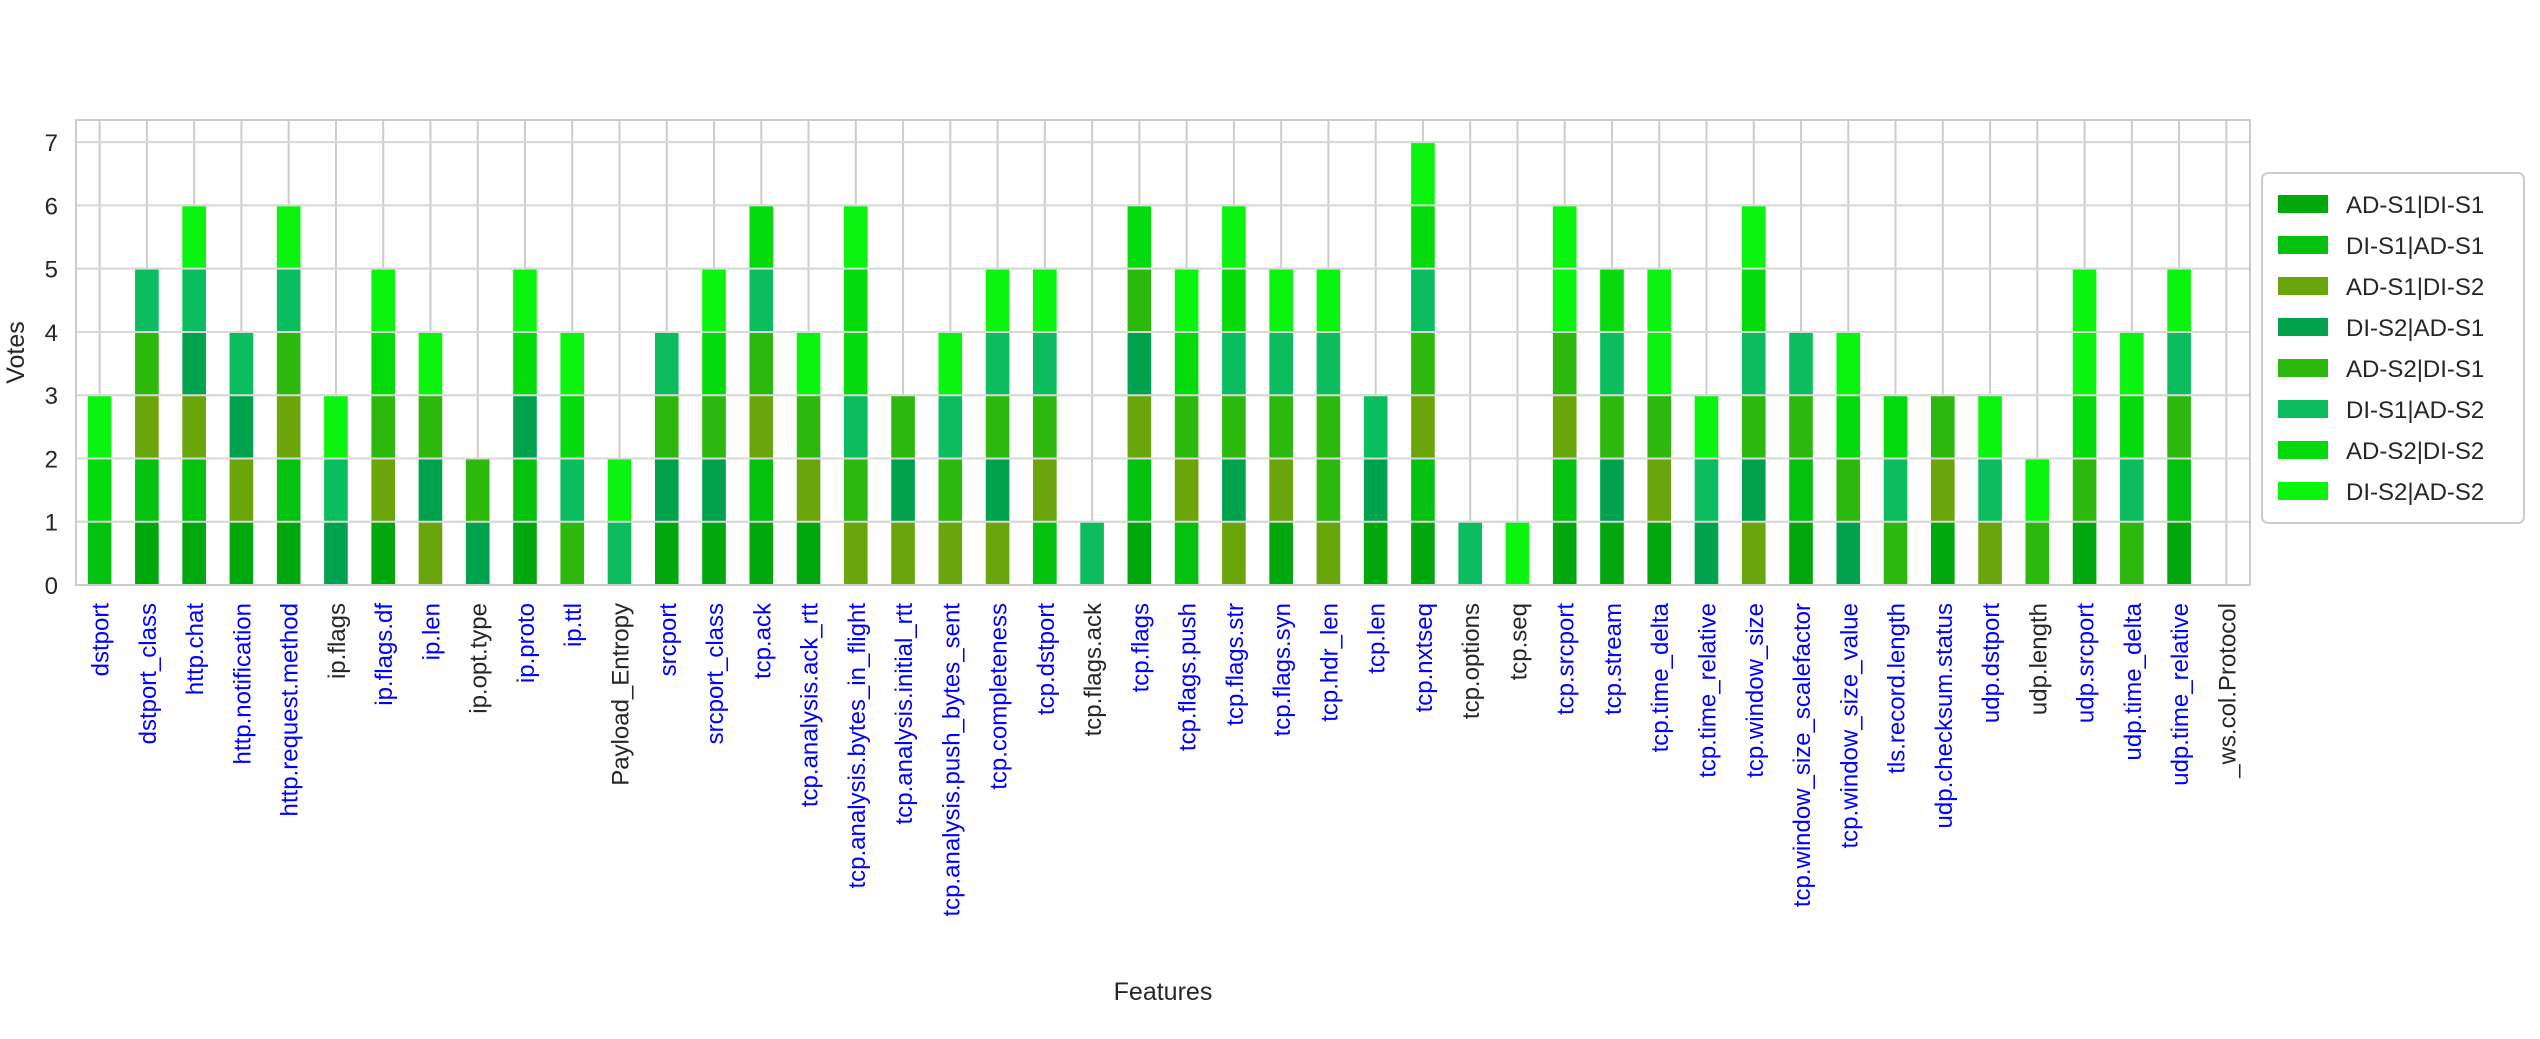 The height and width of the screenshot is (1039, 2540). Describe the element at coordinates (2415, 287) in the screenshot. I see `legend-entry: AD-S1|DI-S2` at that location.